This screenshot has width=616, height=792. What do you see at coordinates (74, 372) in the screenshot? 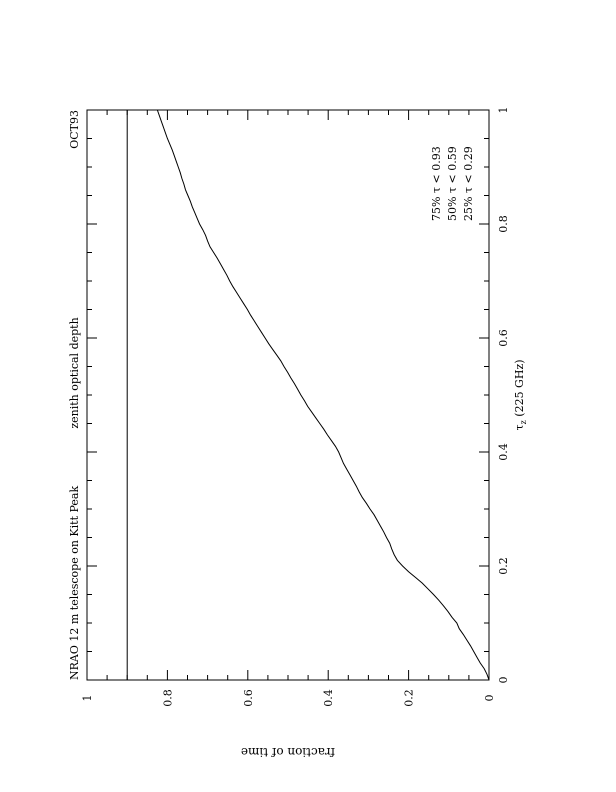
I see `title-center: zenith optical depth` at bounding box center [74, 372].